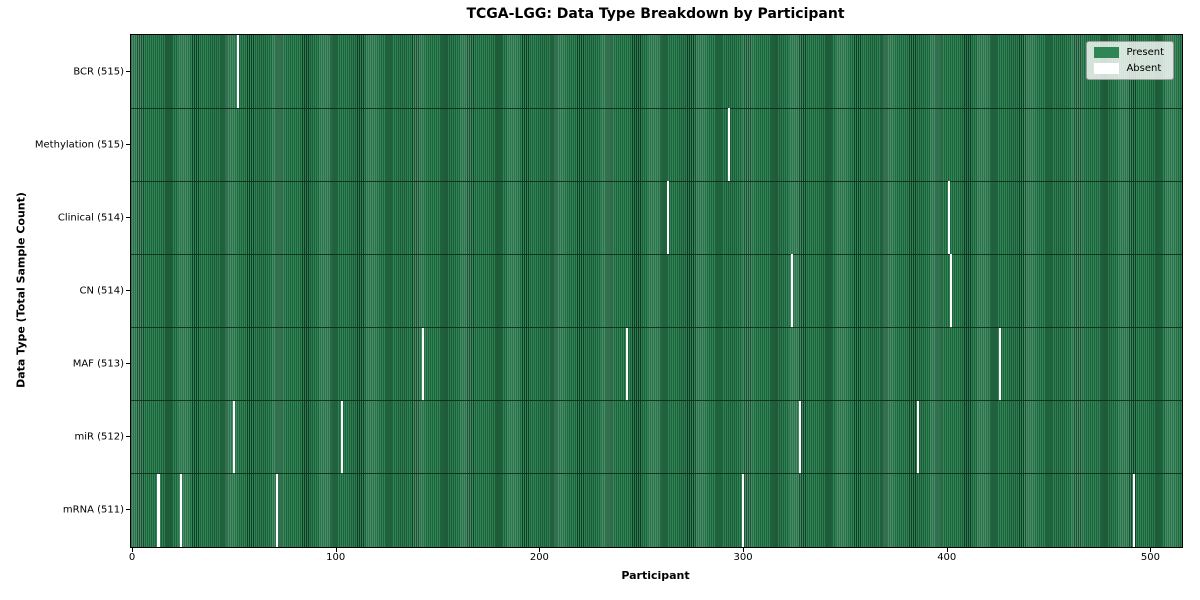 This screenshot has width=1200, height=600. Describe the element at coordinates (79, 145) in the screenshot. I see `y-tick-label: Methylation (515)` at that location.